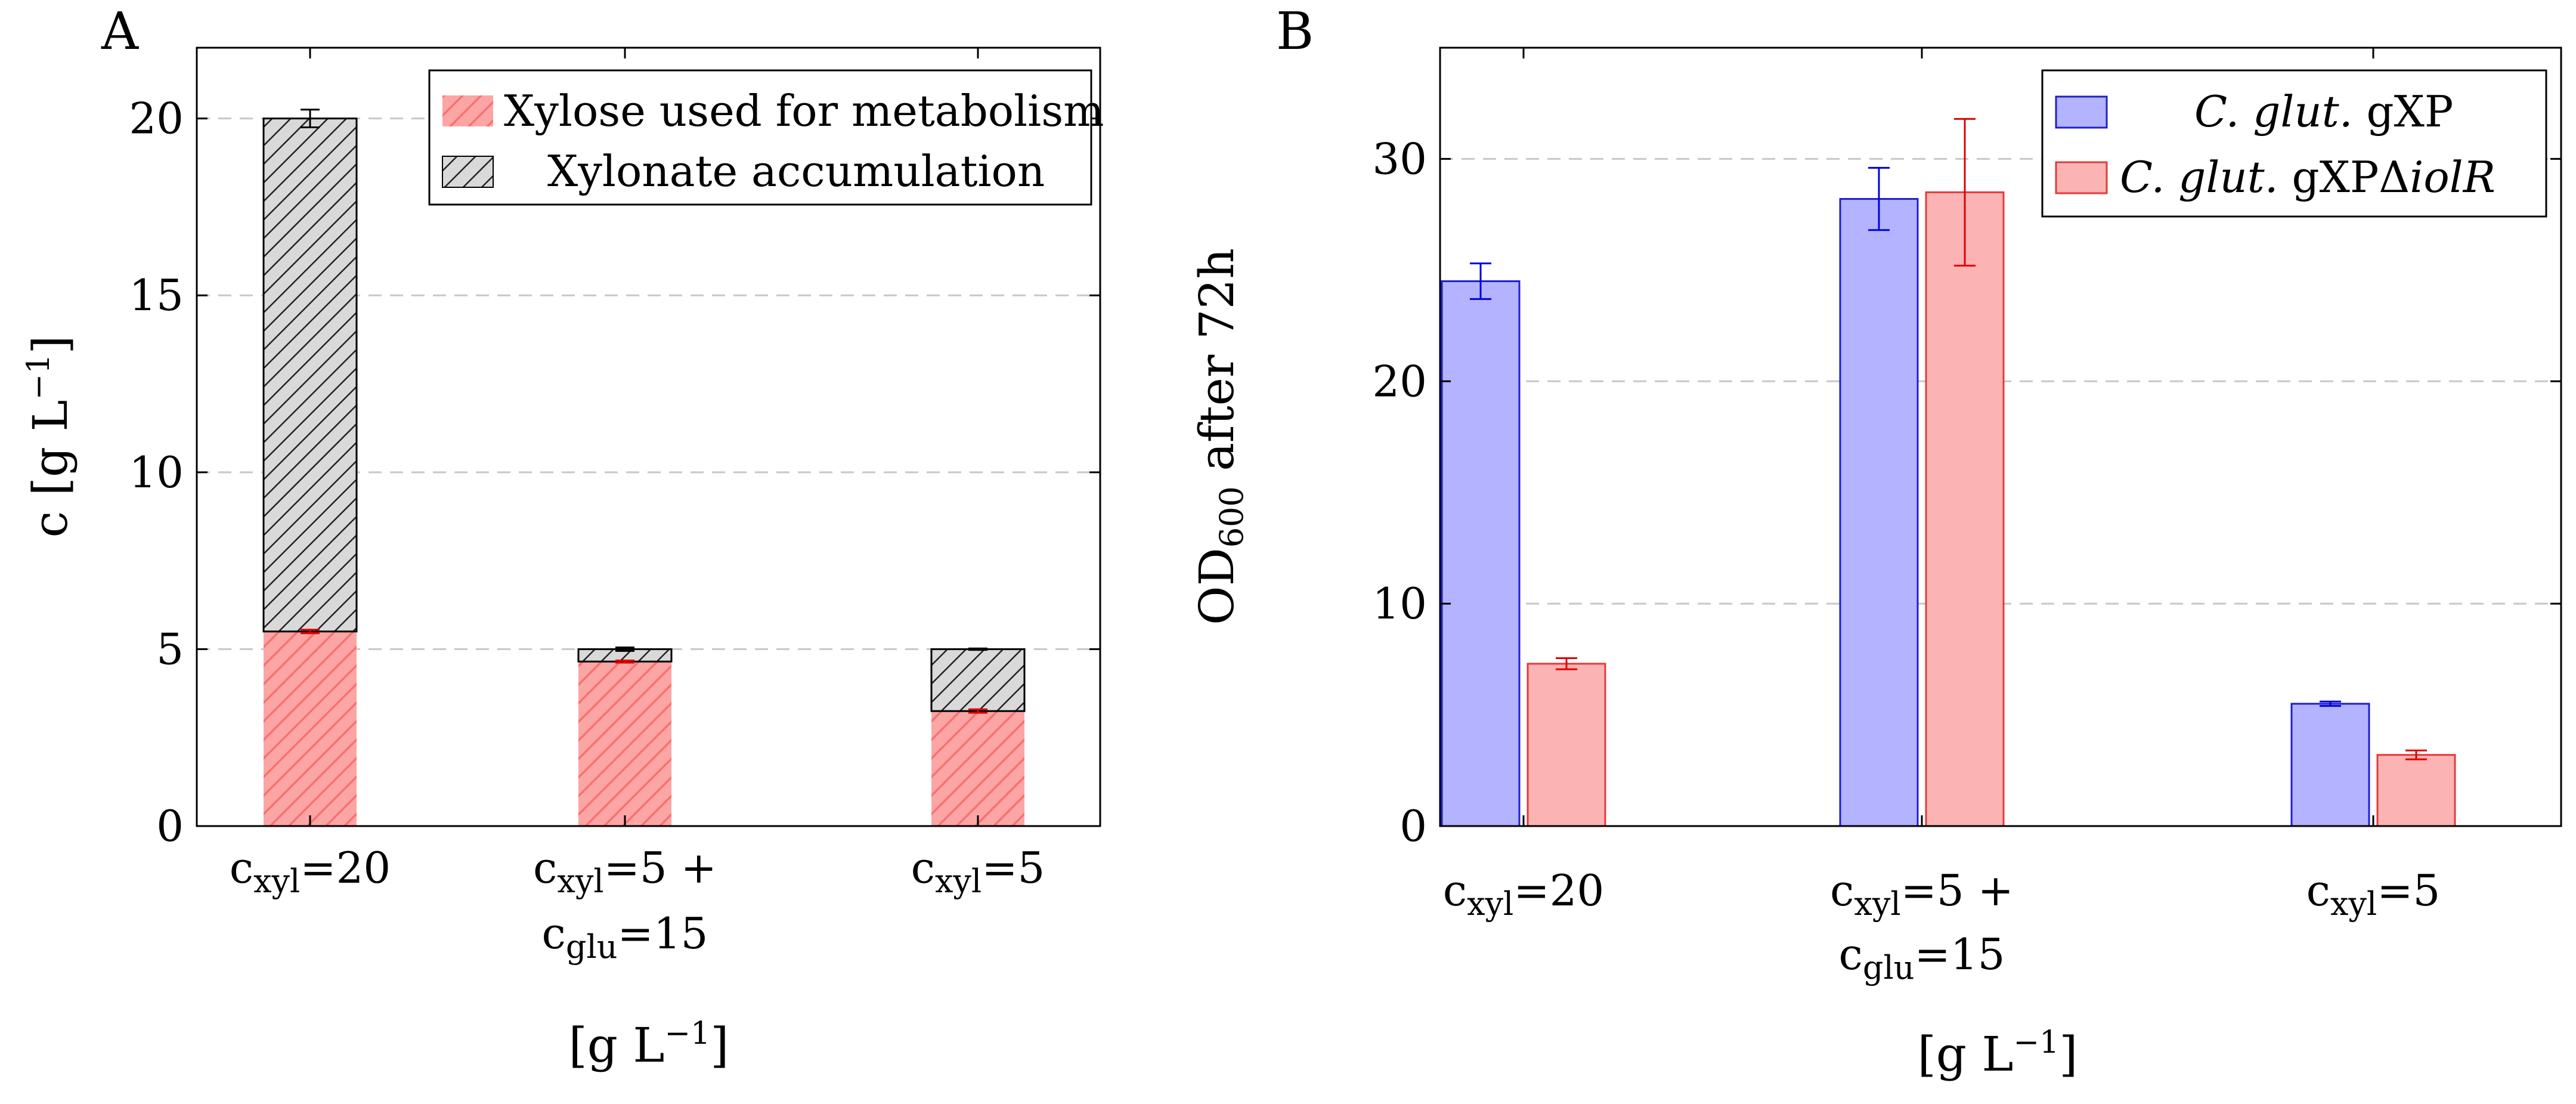 The width and height of the screenshot is (2576, 1104). Describe the element at coordinates (1400, 381) in the screenshot. I see `panel-b-ytick-label: 20` at that location.